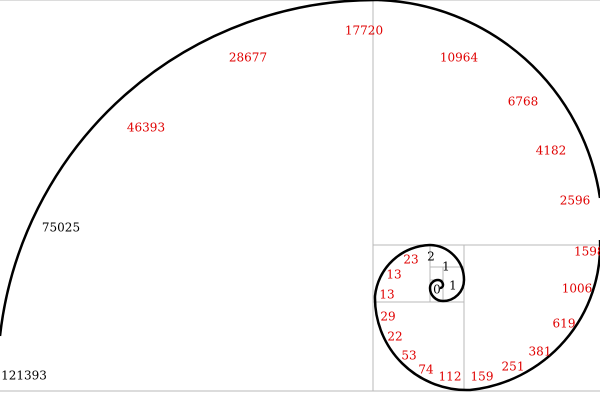  What do you see at coordinates (513, 367) in the screenshot?
I see `label-251: 251` at bounding box center [513, 367].